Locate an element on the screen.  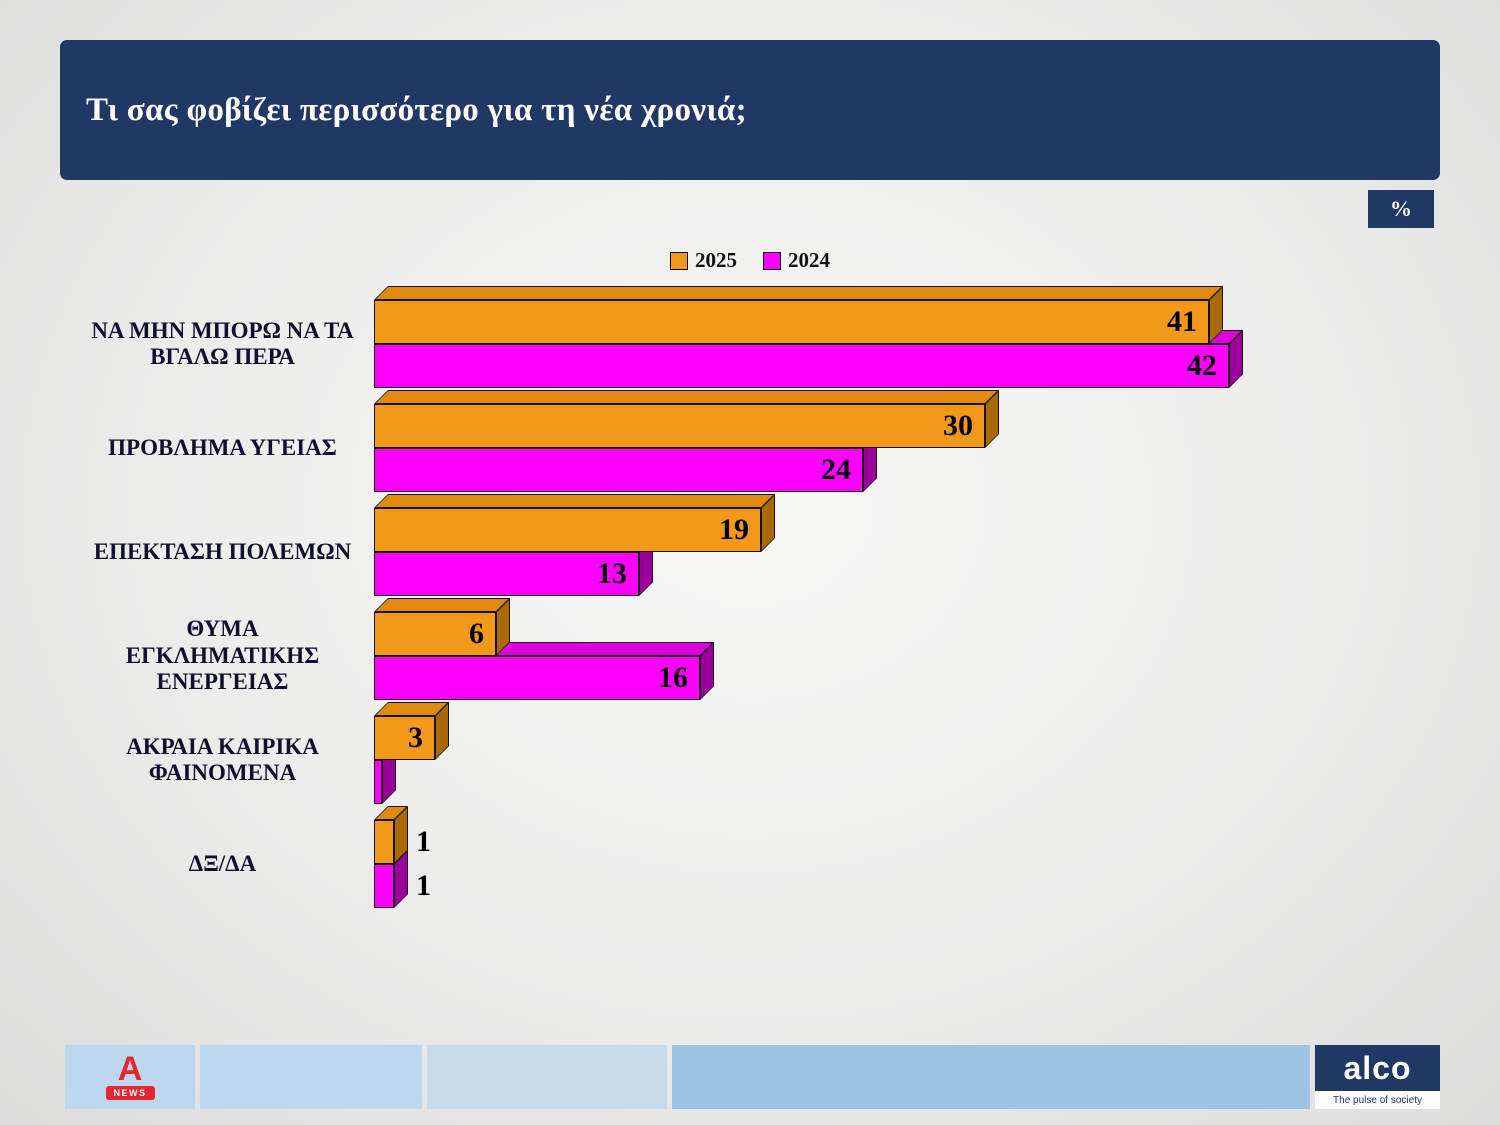
bar-2024-2: 13 is located at coordinates (513, 567).